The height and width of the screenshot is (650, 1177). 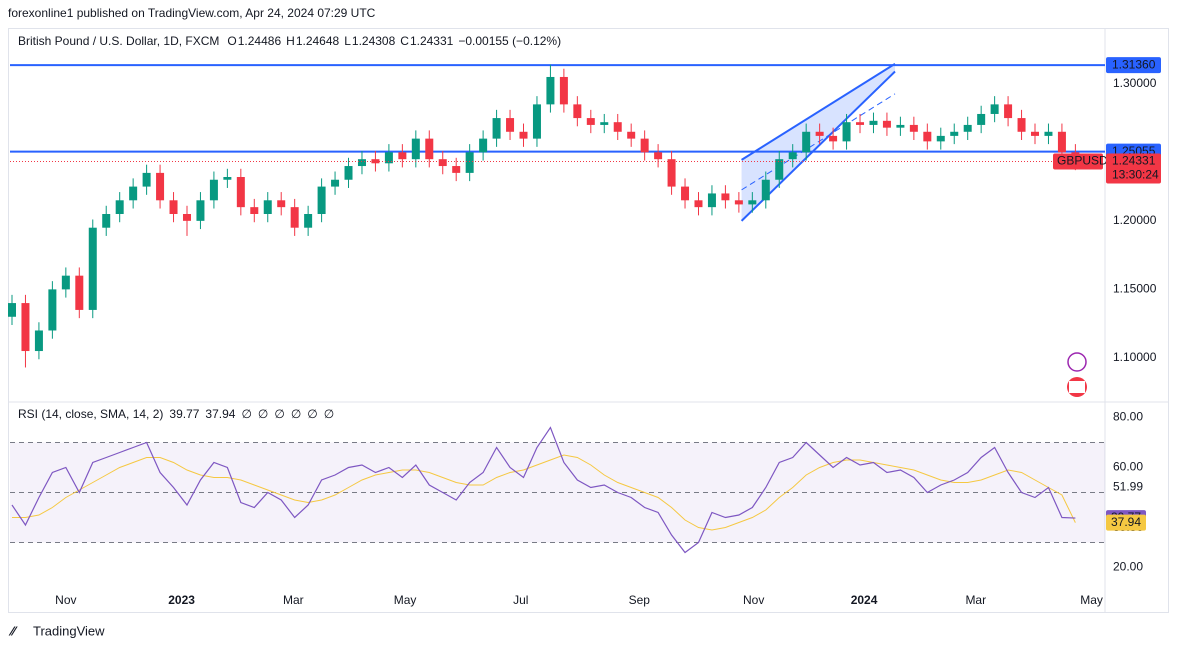 I want to click on rsi-tick-label: 60.00, so click(x=1128, y=467).